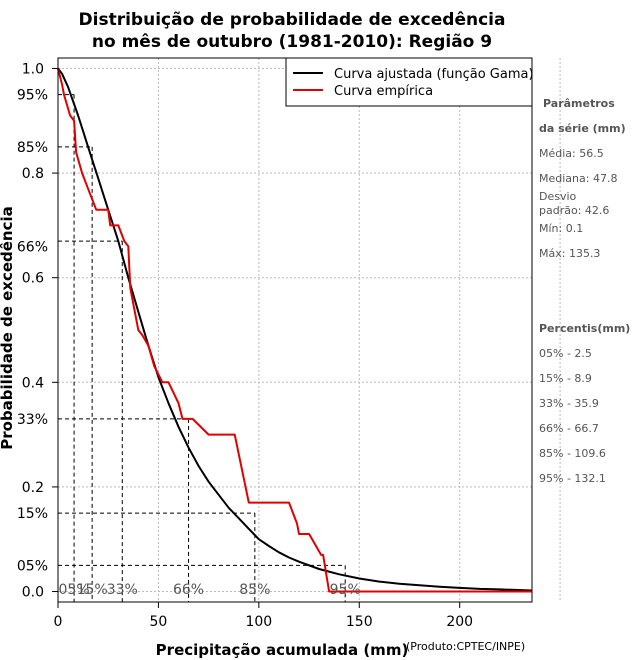 Image resolution: width=640 pixels, height=660 pixels. I want to click on x-axis: 0 50 100 150 200, so click(263, 616).